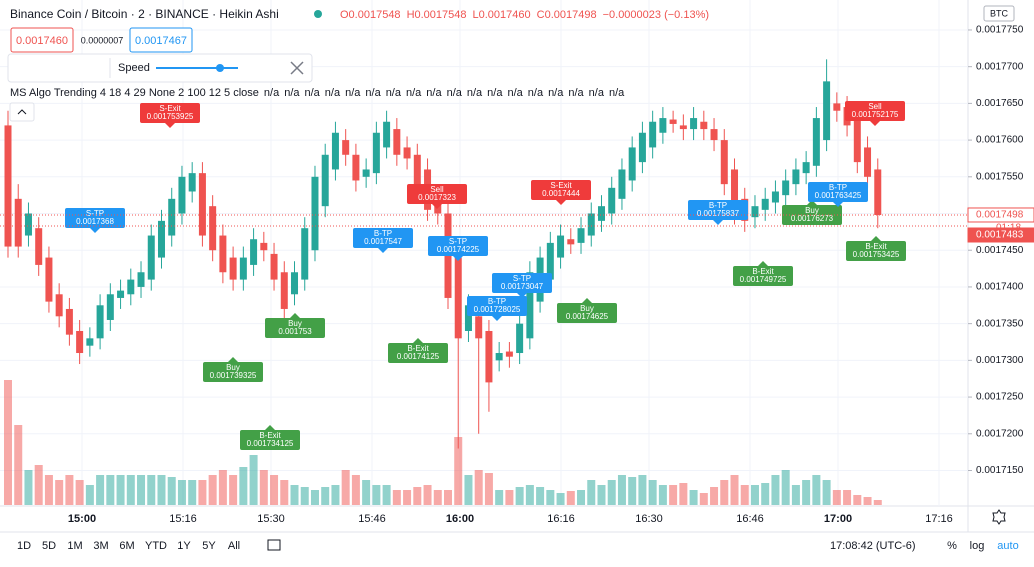 The width and height of the screenshot is (1034, 567). Describe the element at coordinates (297, 68) in the screenshot. I see `close-icon` at that location.